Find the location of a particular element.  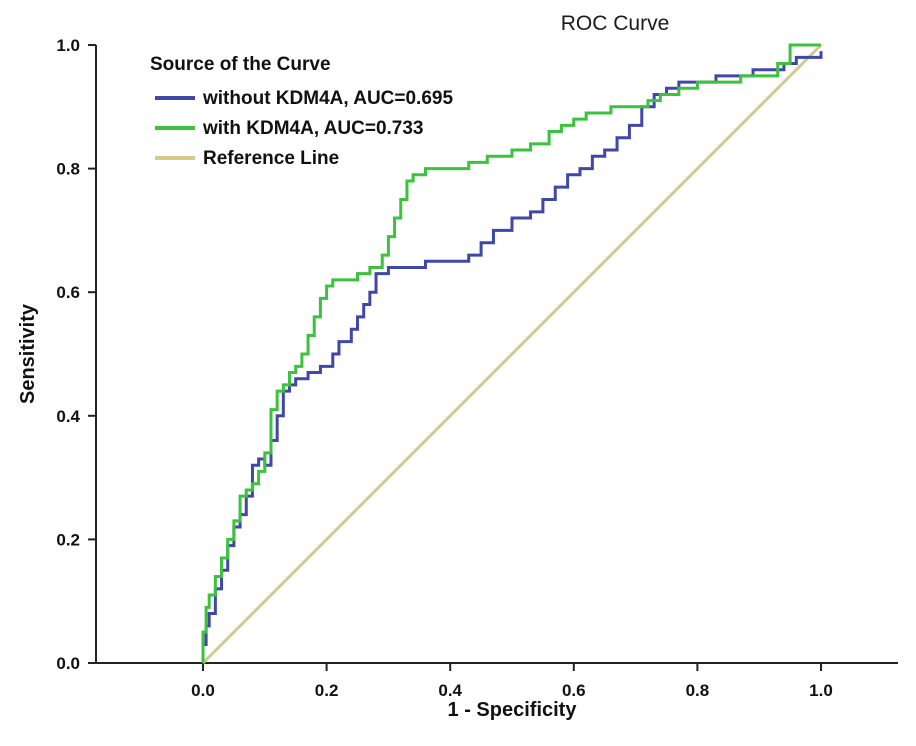

legend-label: Reference Line is located at coordinates (271, 158).